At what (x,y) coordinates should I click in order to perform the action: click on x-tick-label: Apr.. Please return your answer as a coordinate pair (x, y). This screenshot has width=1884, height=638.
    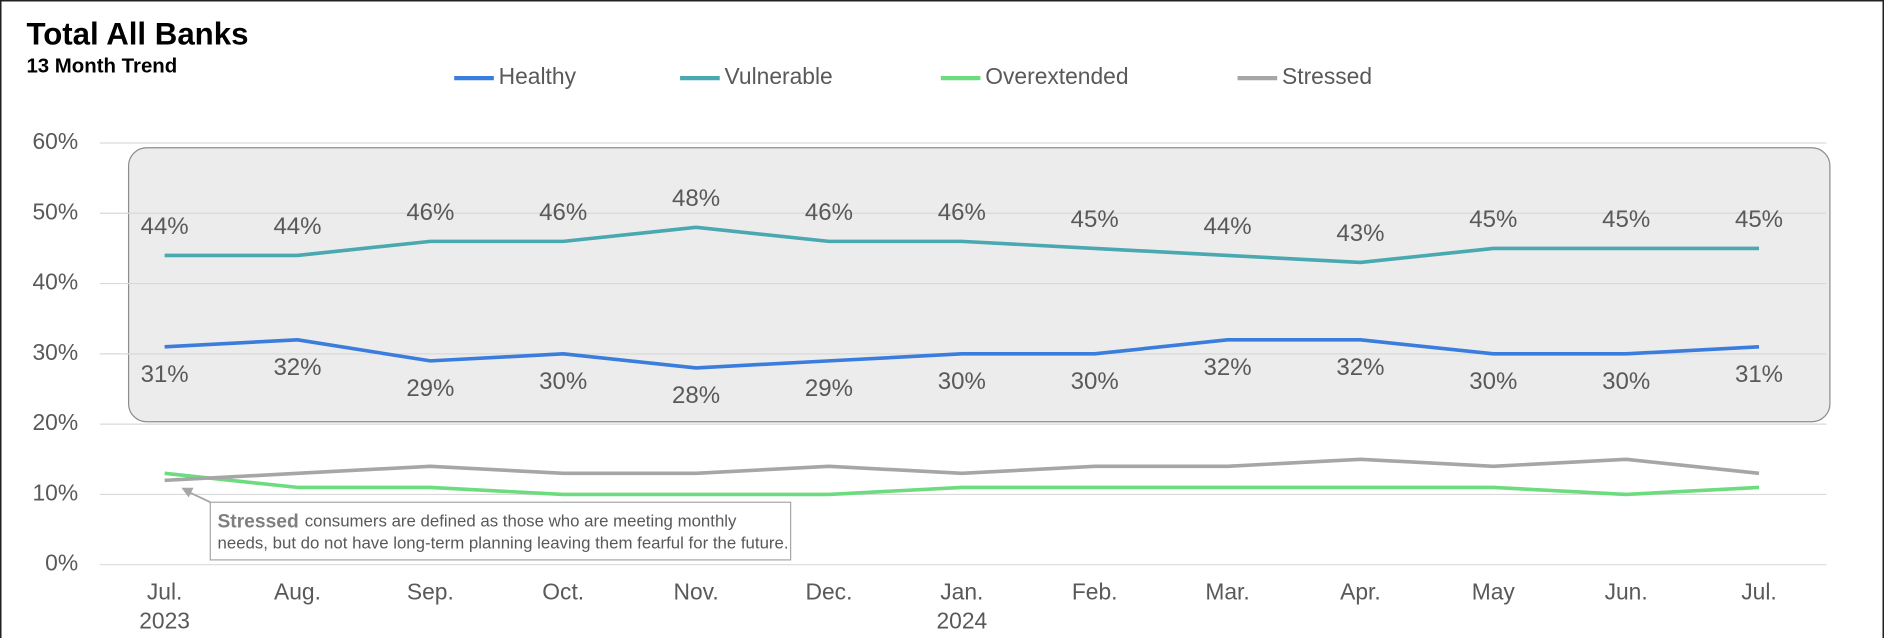
    Looking at the image, I should click on (1360, 592).